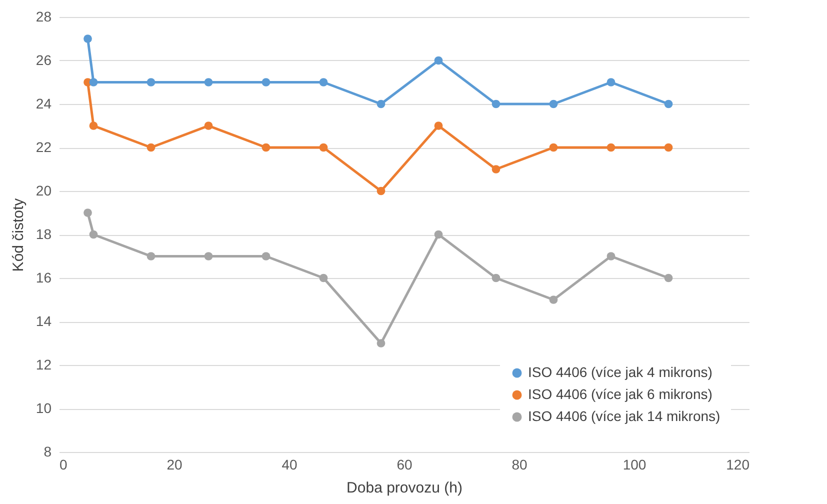  I want to click on x-tick-label: 0, so click(64, 464).